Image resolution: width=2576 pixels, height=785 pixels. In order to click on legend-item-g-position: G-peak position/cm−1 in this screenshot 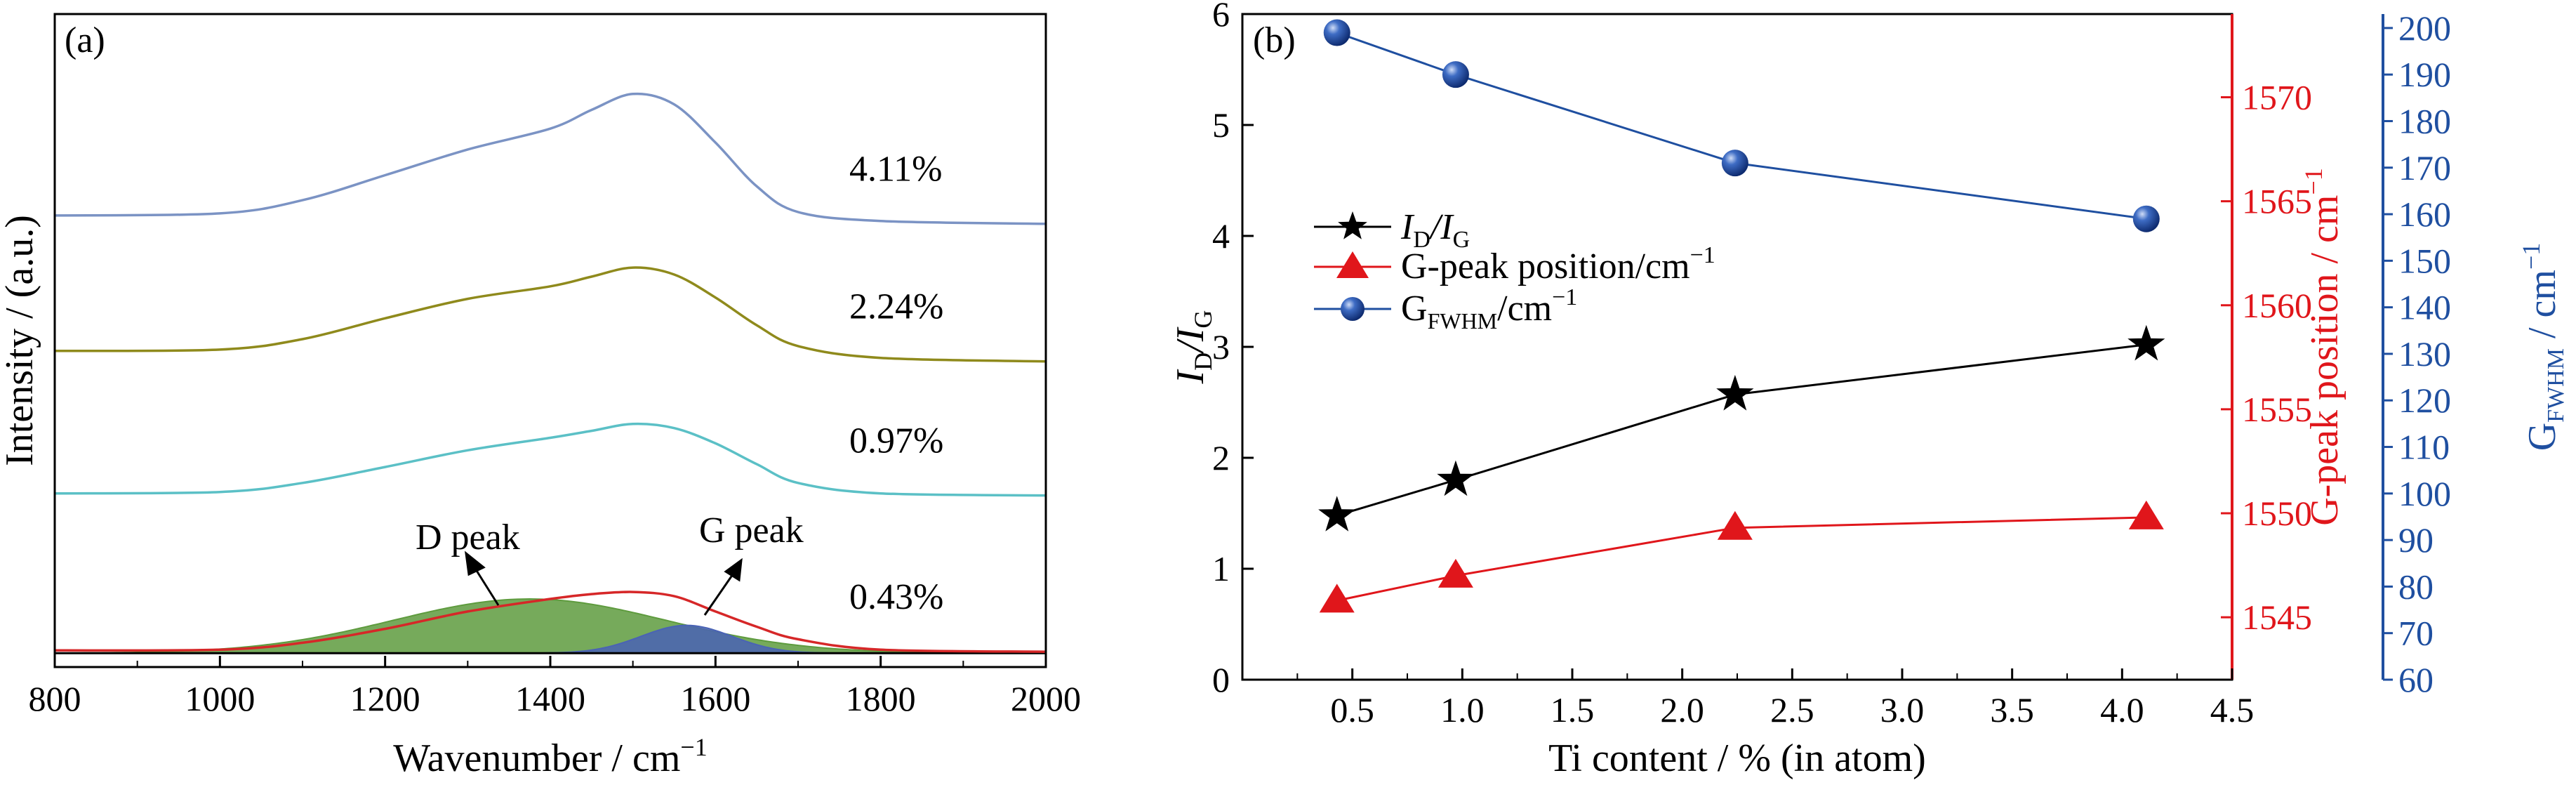, I will do `click(1515, 264)`.